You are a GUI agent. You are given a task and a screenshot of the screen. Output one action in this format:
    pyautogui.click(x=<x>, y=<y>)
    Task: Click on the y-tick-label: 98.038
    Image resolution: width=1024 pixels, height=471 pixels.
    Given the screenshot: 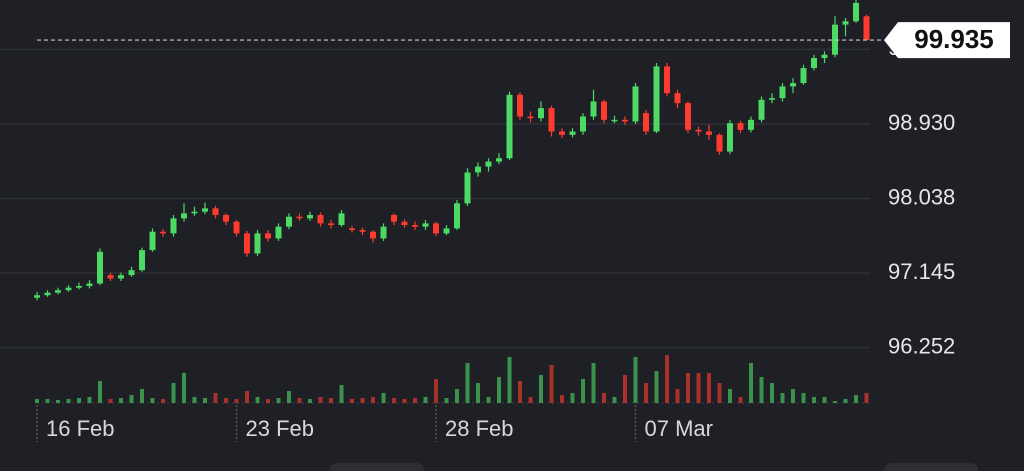 What is the action you would take?
    pyautogui.click(x=921, y=196)
    